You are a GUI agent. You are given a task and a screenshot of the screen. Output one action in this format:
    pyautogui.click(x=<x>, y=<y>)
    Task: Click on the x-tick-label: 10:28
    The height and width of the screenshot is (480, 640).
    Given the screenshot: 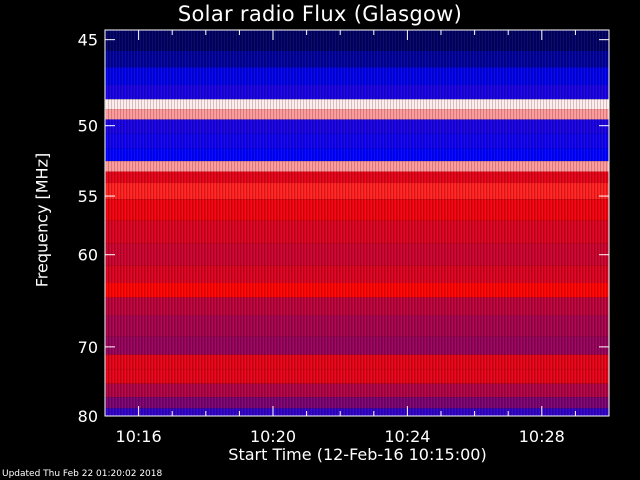 What is the action you would take?
    pyautogui.click(x=542, y=436)
    